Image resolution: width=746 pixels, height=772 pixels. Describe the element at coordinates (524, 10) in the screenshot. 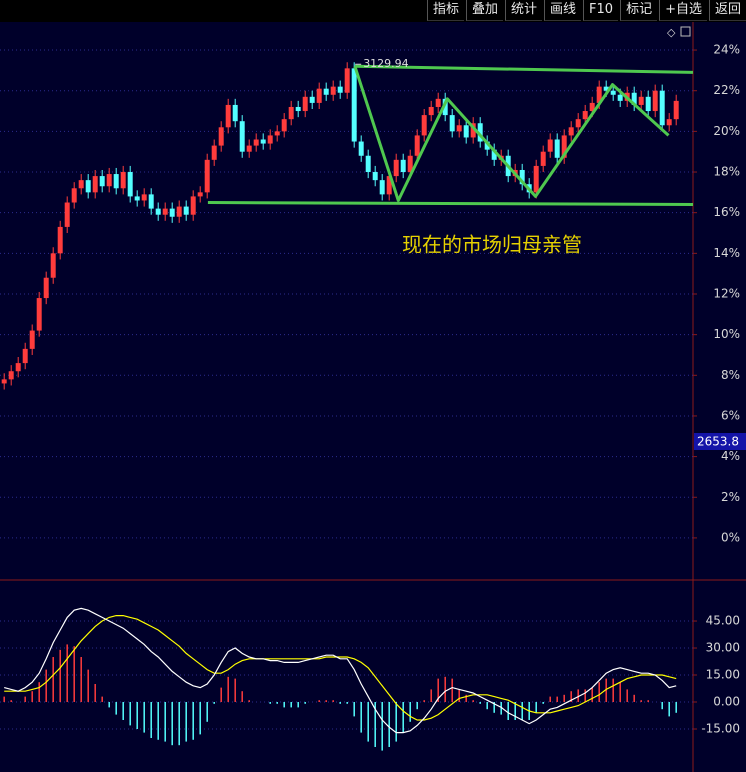

I see `toolbar-button: 统计` at that location.